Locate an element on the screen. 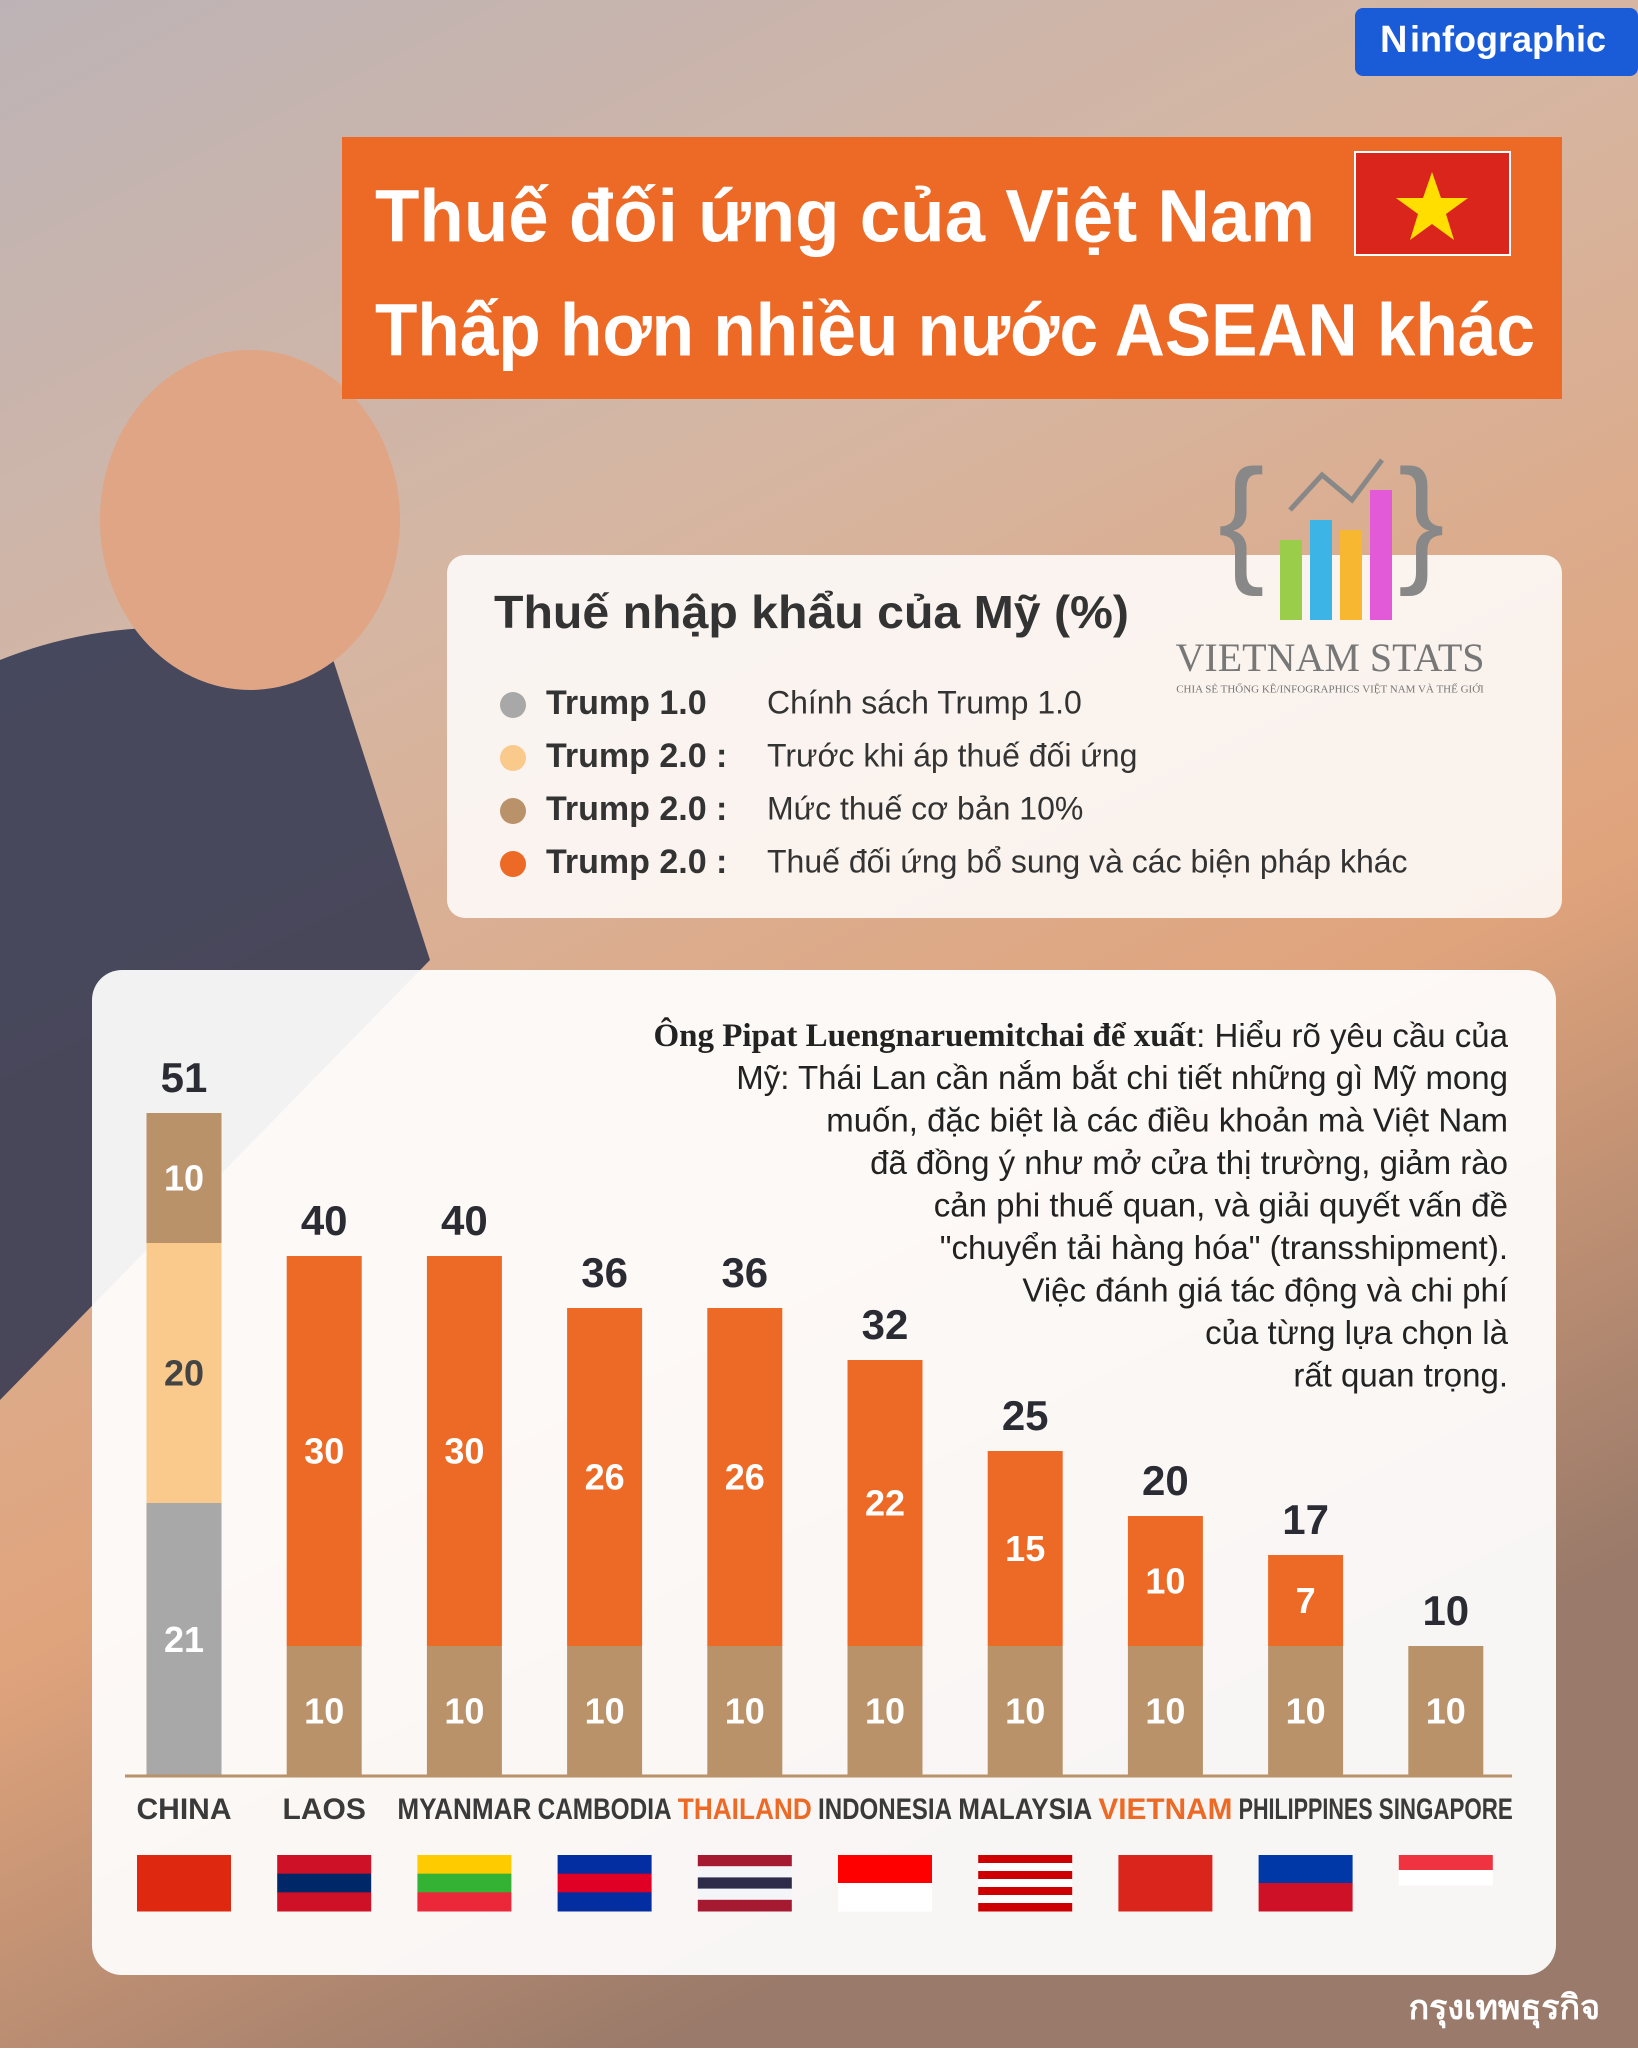  legend-panel is located at coordinates (1004, 736).